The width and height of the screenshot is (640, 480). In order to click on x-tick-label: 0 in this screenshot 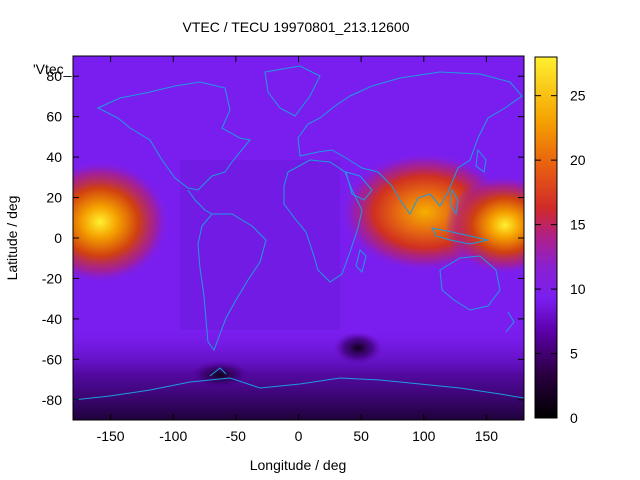, I will do `click(299, 436)`.